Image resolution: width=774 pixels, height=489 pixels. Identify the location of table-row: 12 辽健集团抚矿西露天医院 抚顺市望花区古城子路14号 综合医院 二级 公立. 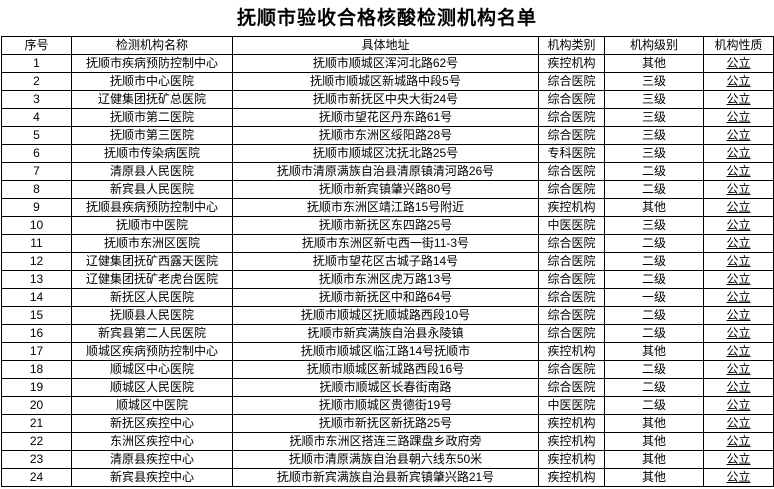
(387, 261).